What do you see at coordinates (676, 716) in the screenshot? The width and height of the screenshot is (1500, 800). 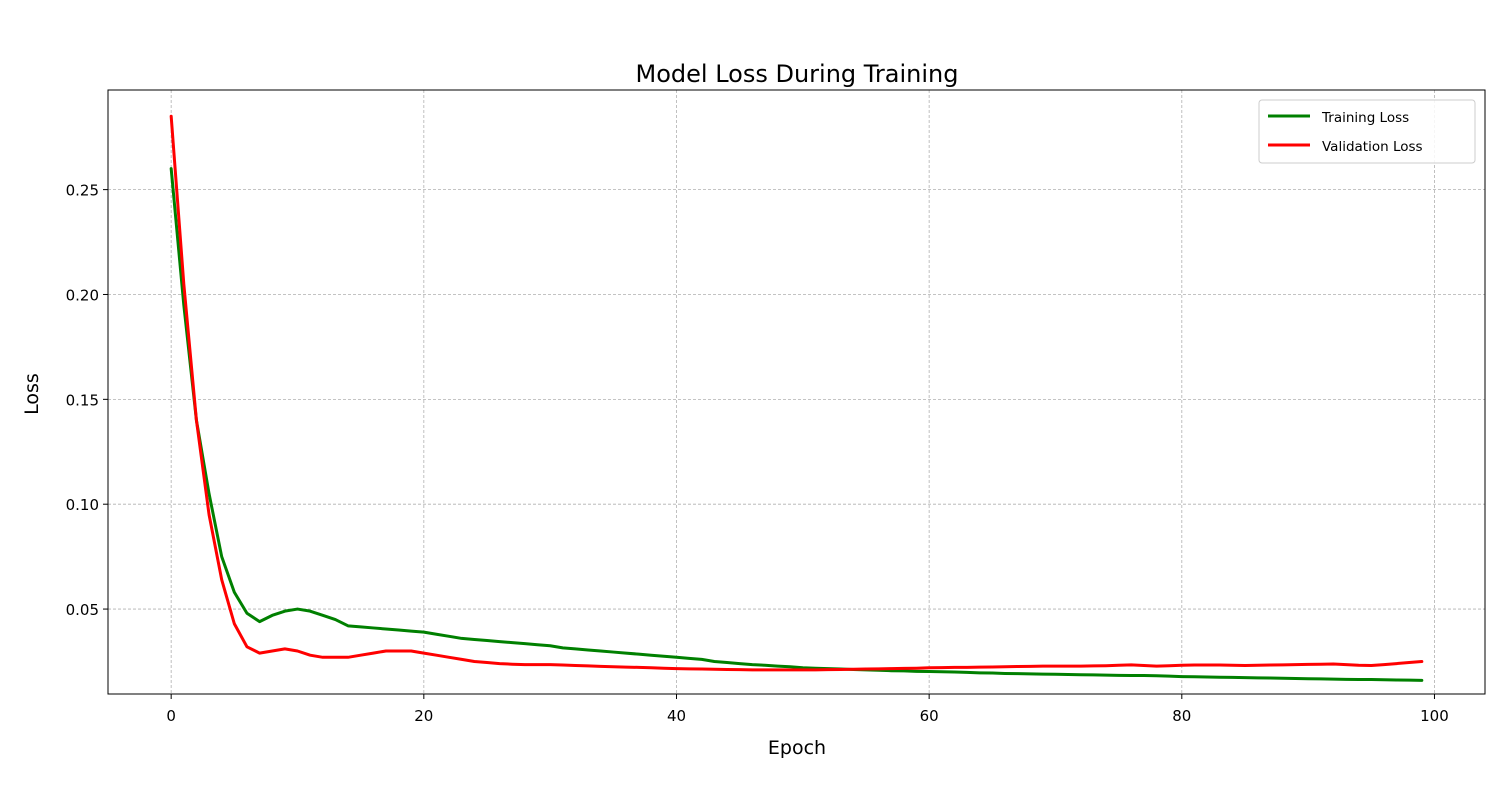 I see `x-tick-label: 40` at bounding box center [676, 716].